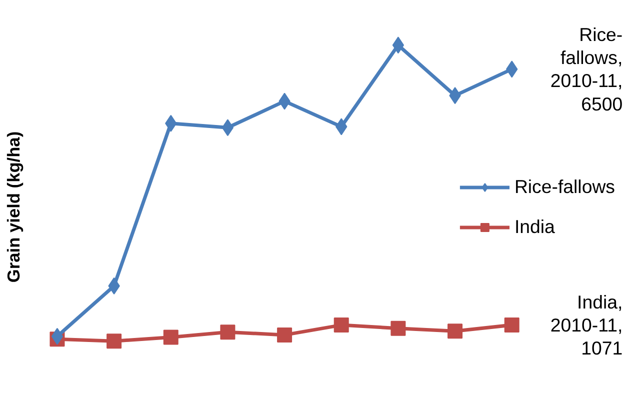  What do you see at coordinates (14, 207) in the screenshot?
I see `y-axis-title: Grain yield (kg/ha)` at bounding box center [14, 207].